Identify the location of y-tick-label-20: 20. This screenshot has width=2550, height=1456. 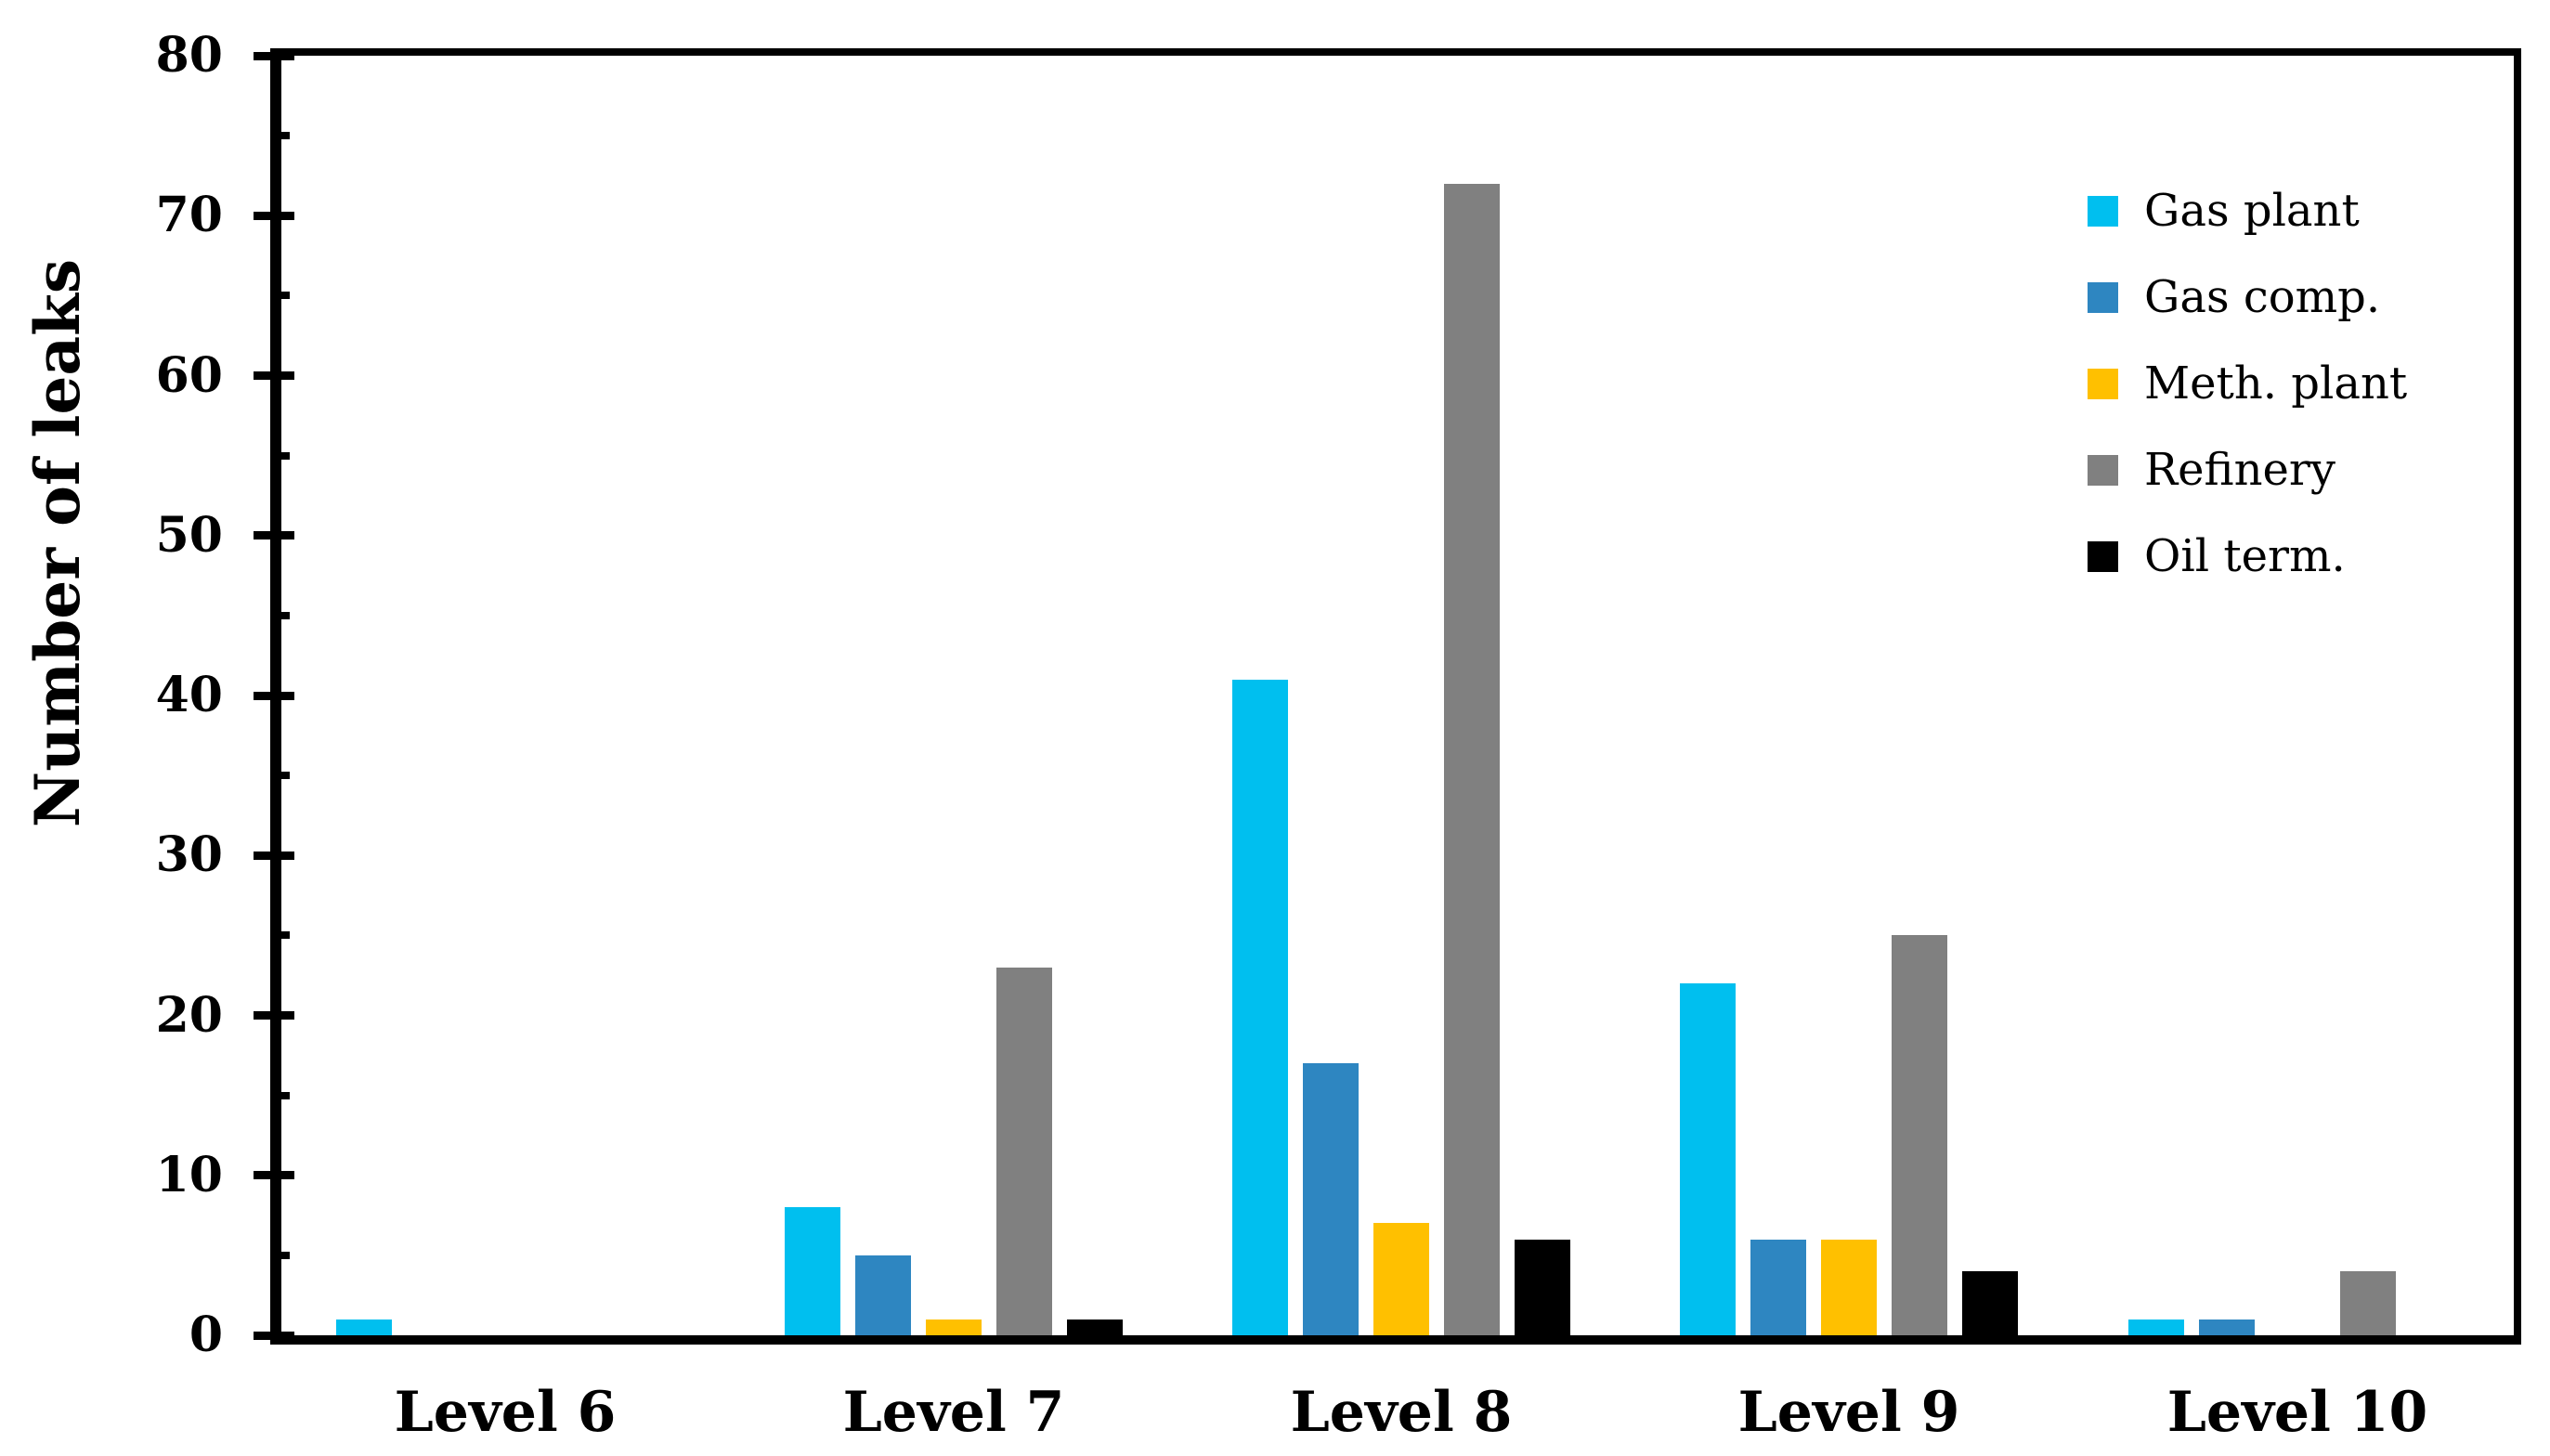
(189, 1015).